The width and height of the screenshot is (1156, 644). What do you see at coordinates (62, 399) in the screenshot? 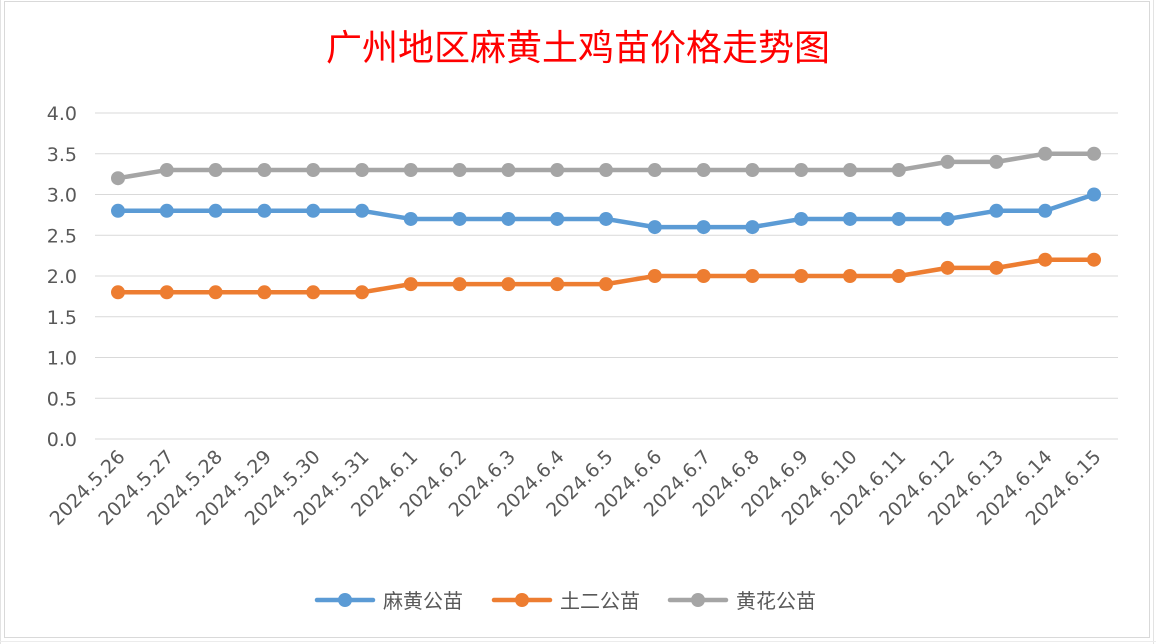
I see `y-tick-label: 0.5` at bounding box center [62, 399].